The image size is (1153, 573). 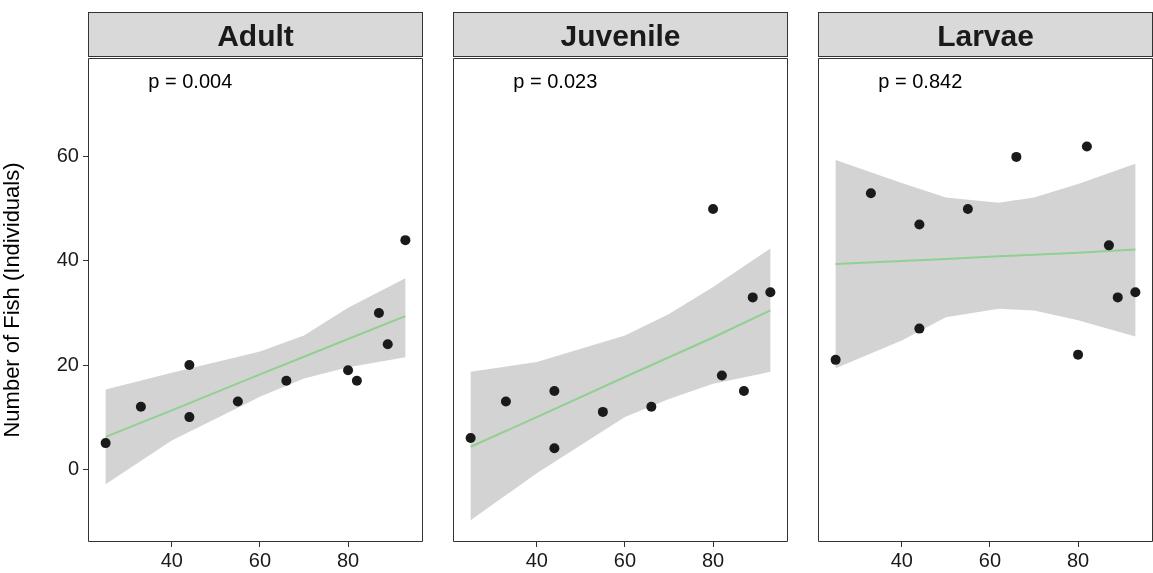 I want to click on y-tick-label: 60, so click(x=67, y=155).